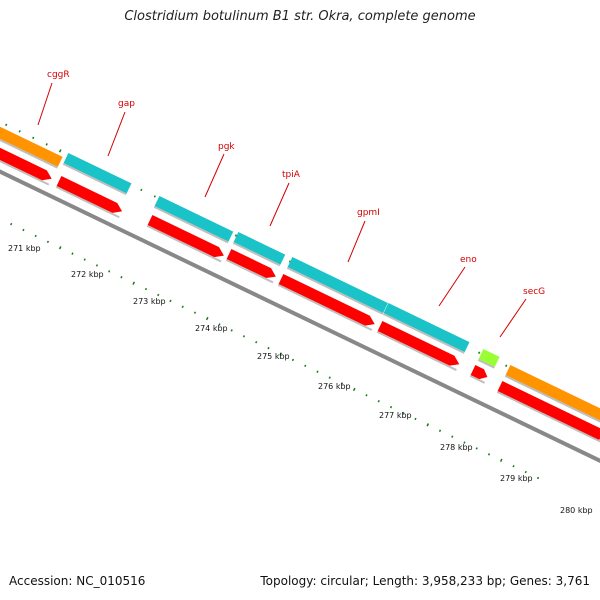 This screenshot has height=600, width=600. What do you see at coordinates (418, 346) in the screenshot?
I see `feature-red-eno` at bounding box center [418, 346].